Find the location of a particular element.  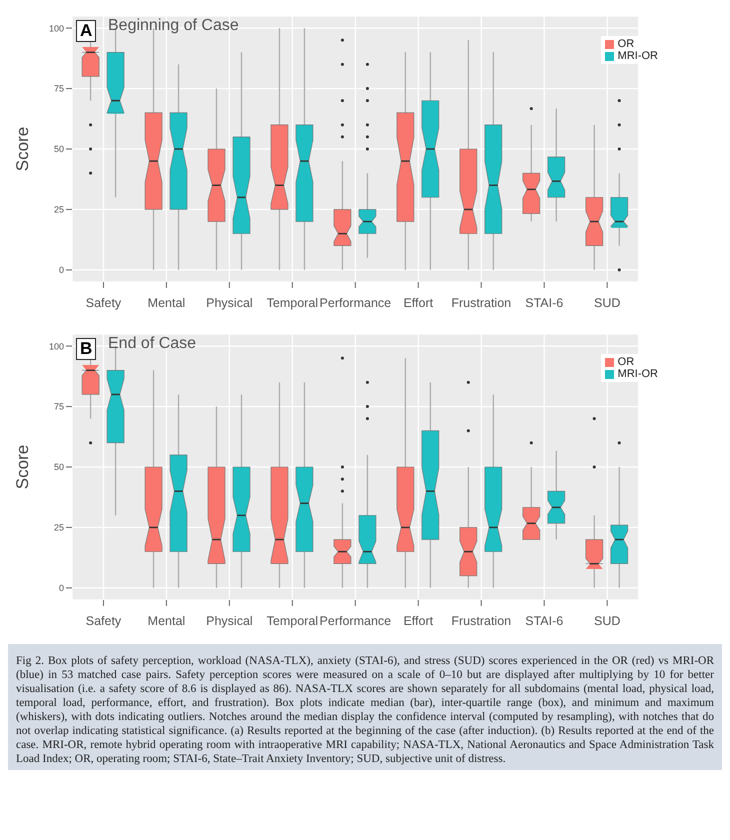

annotation: B is located at coordinates (86, 349).